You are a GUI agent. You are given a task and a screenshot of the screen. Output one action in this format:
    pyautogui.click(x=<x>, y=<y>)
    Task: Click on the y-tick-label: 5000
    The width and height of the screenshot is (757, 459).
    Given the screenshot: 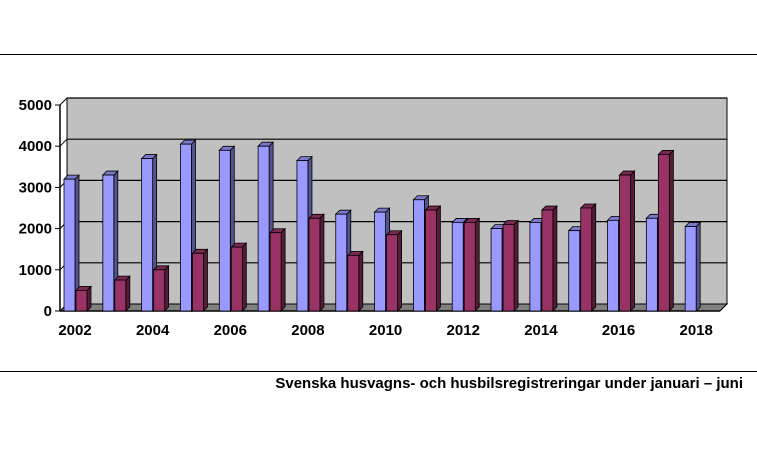 What is the action you would take?
    pyautogui.click(x=35, y=105)
    